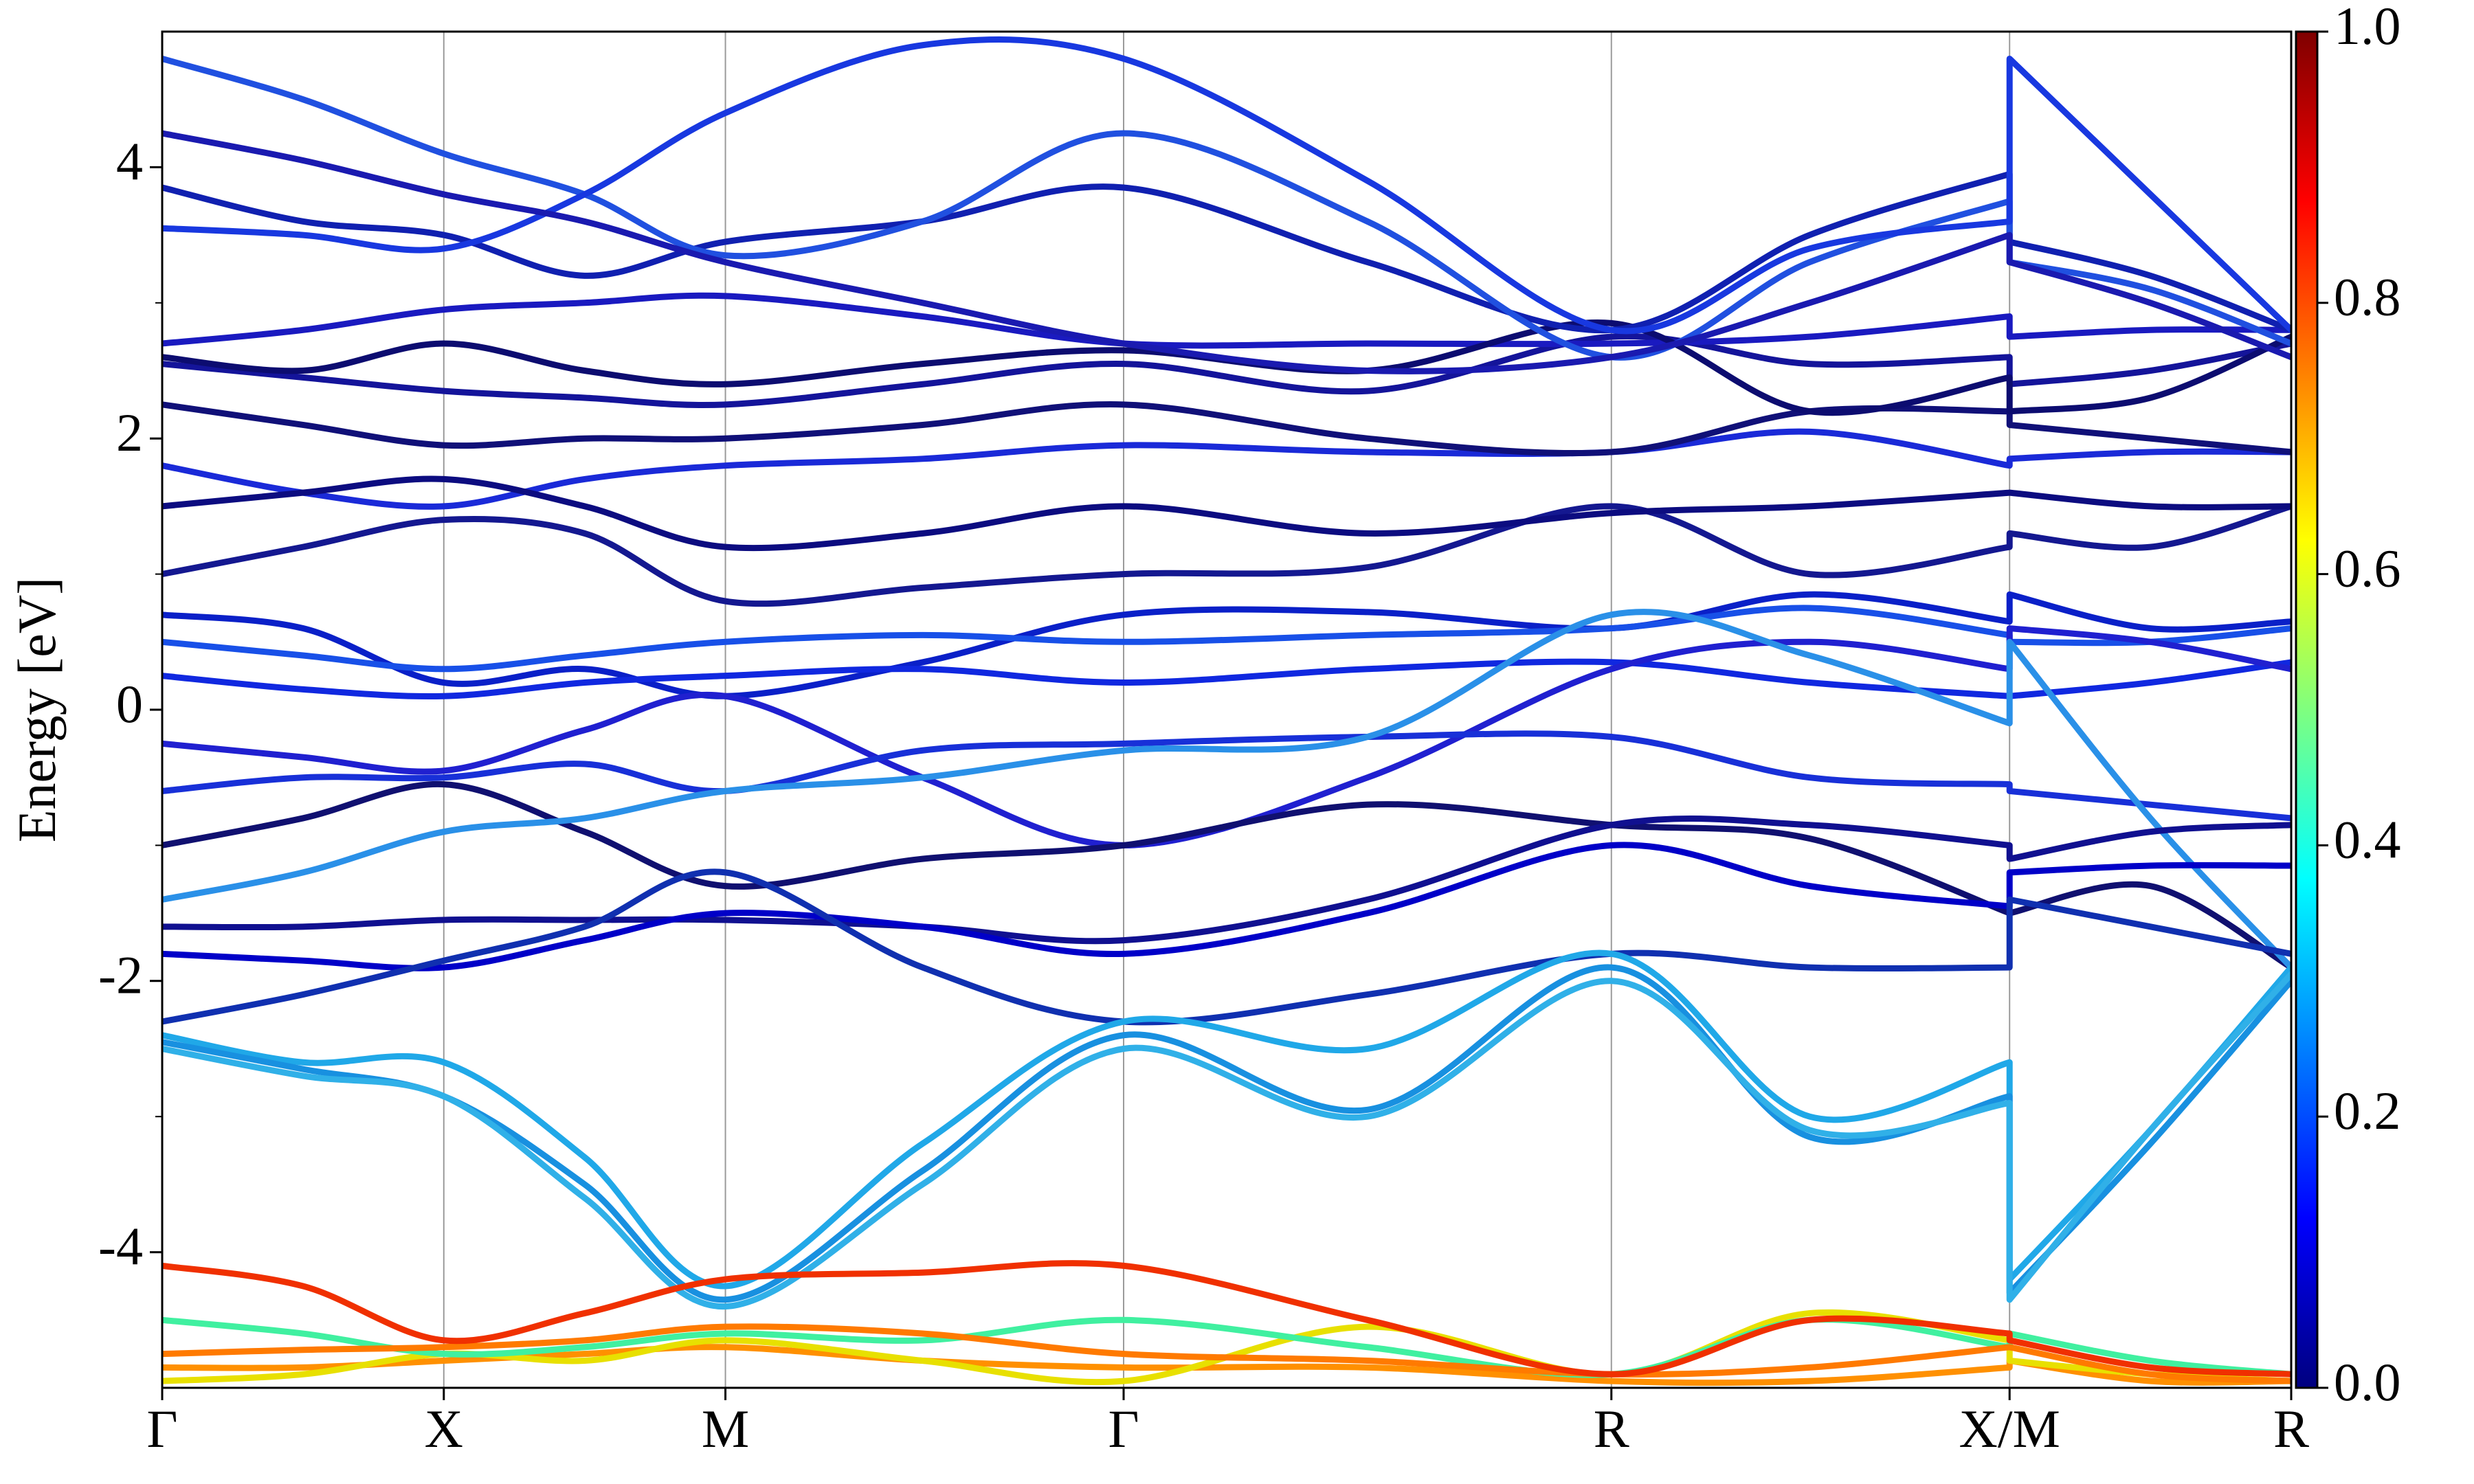  I want to click on colorbar-tick-label: 0.8, so click(2367, 297).